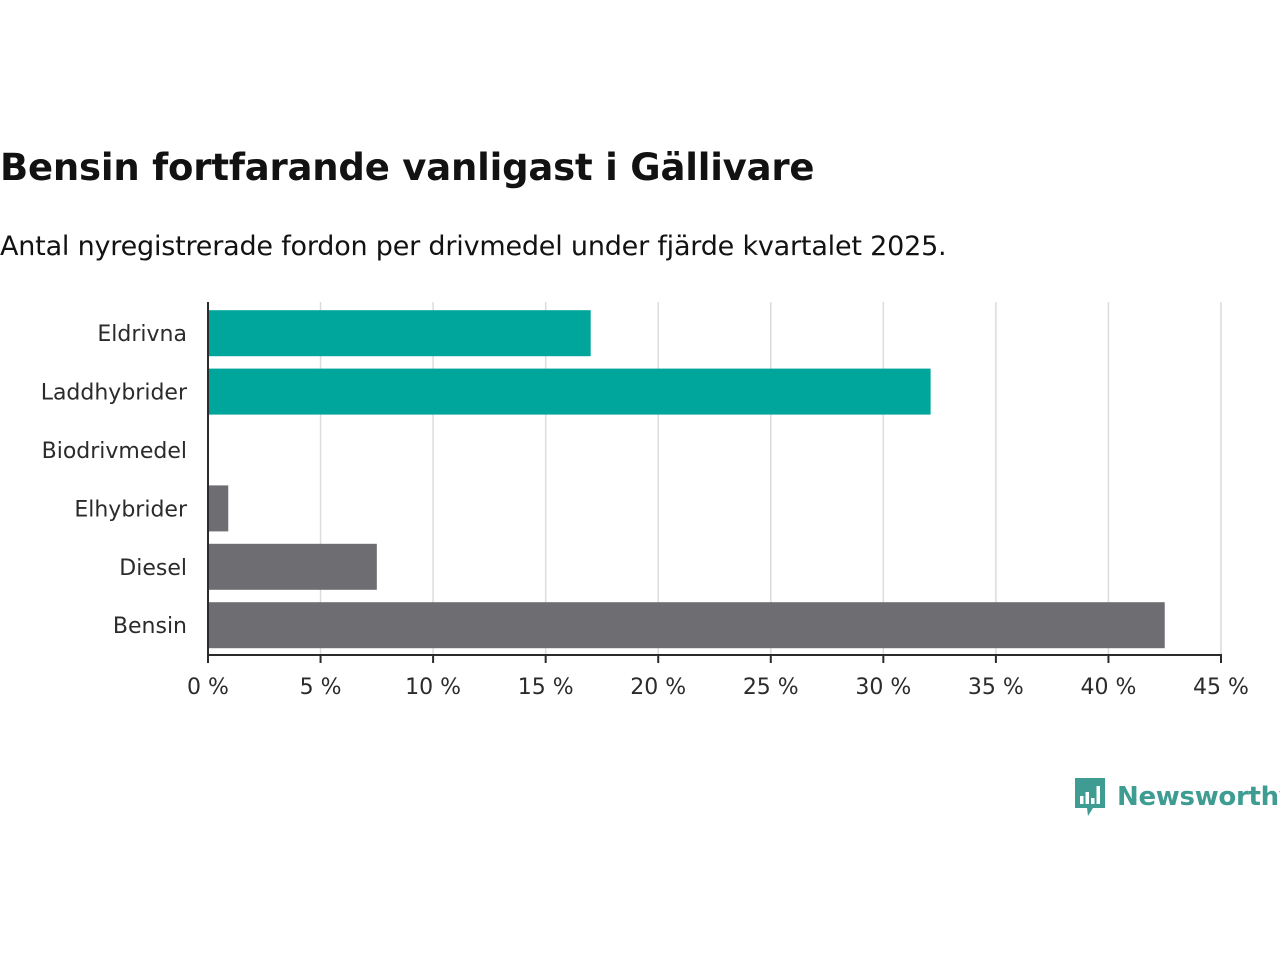 The width and height of the screenshot is (1280, 960). What do you see at coordinates (321, 687) in the screenshot?
I see `x-tick-label: 5 %` at bounding box center [321, 687].